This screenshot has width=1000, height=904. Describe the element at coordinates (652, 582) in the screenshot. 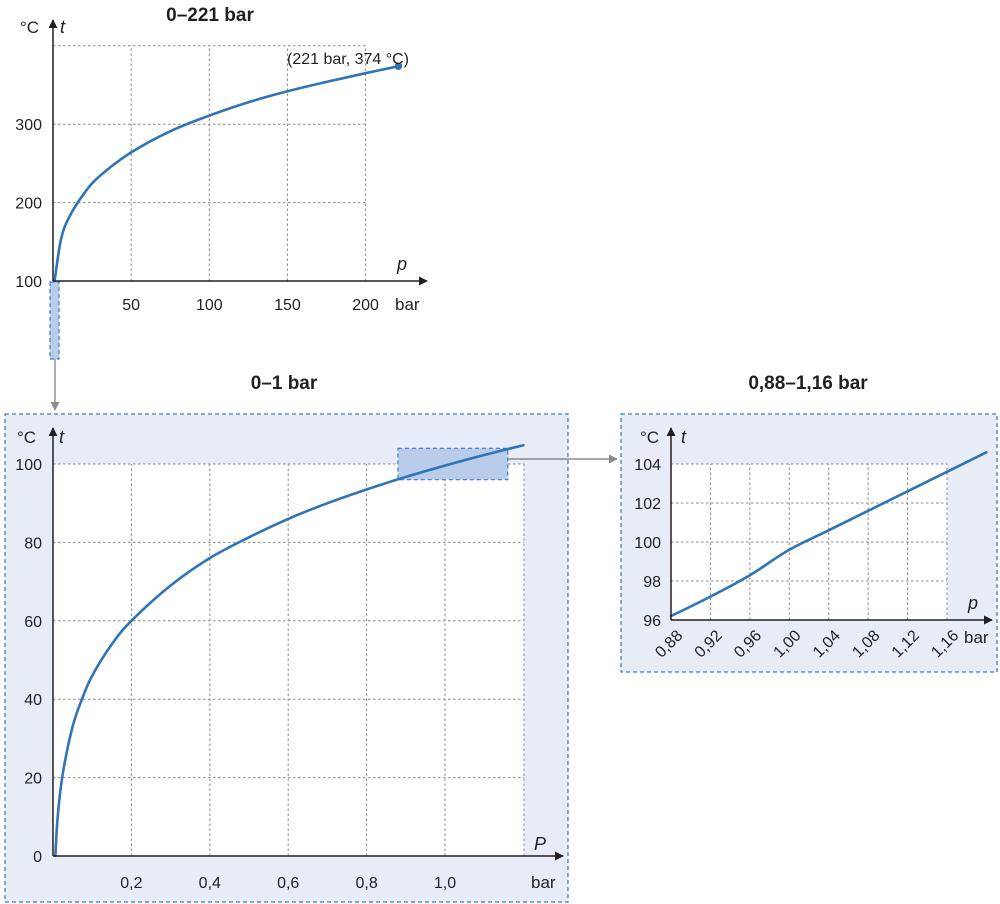

I see `y-tick-label: 98` at that location.